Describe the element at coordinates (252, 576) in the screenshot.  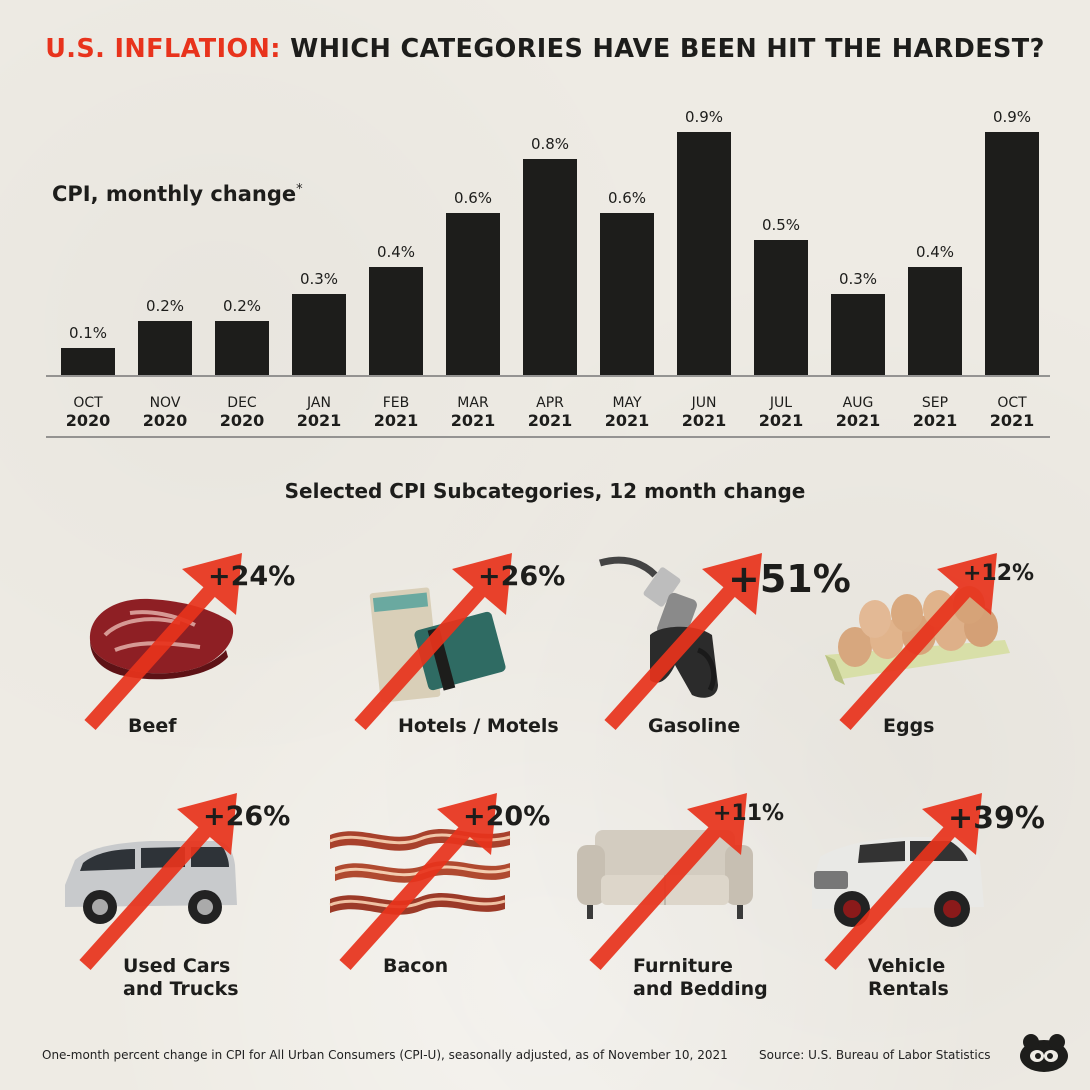
I see `subcategory-change: +24%` at that location.